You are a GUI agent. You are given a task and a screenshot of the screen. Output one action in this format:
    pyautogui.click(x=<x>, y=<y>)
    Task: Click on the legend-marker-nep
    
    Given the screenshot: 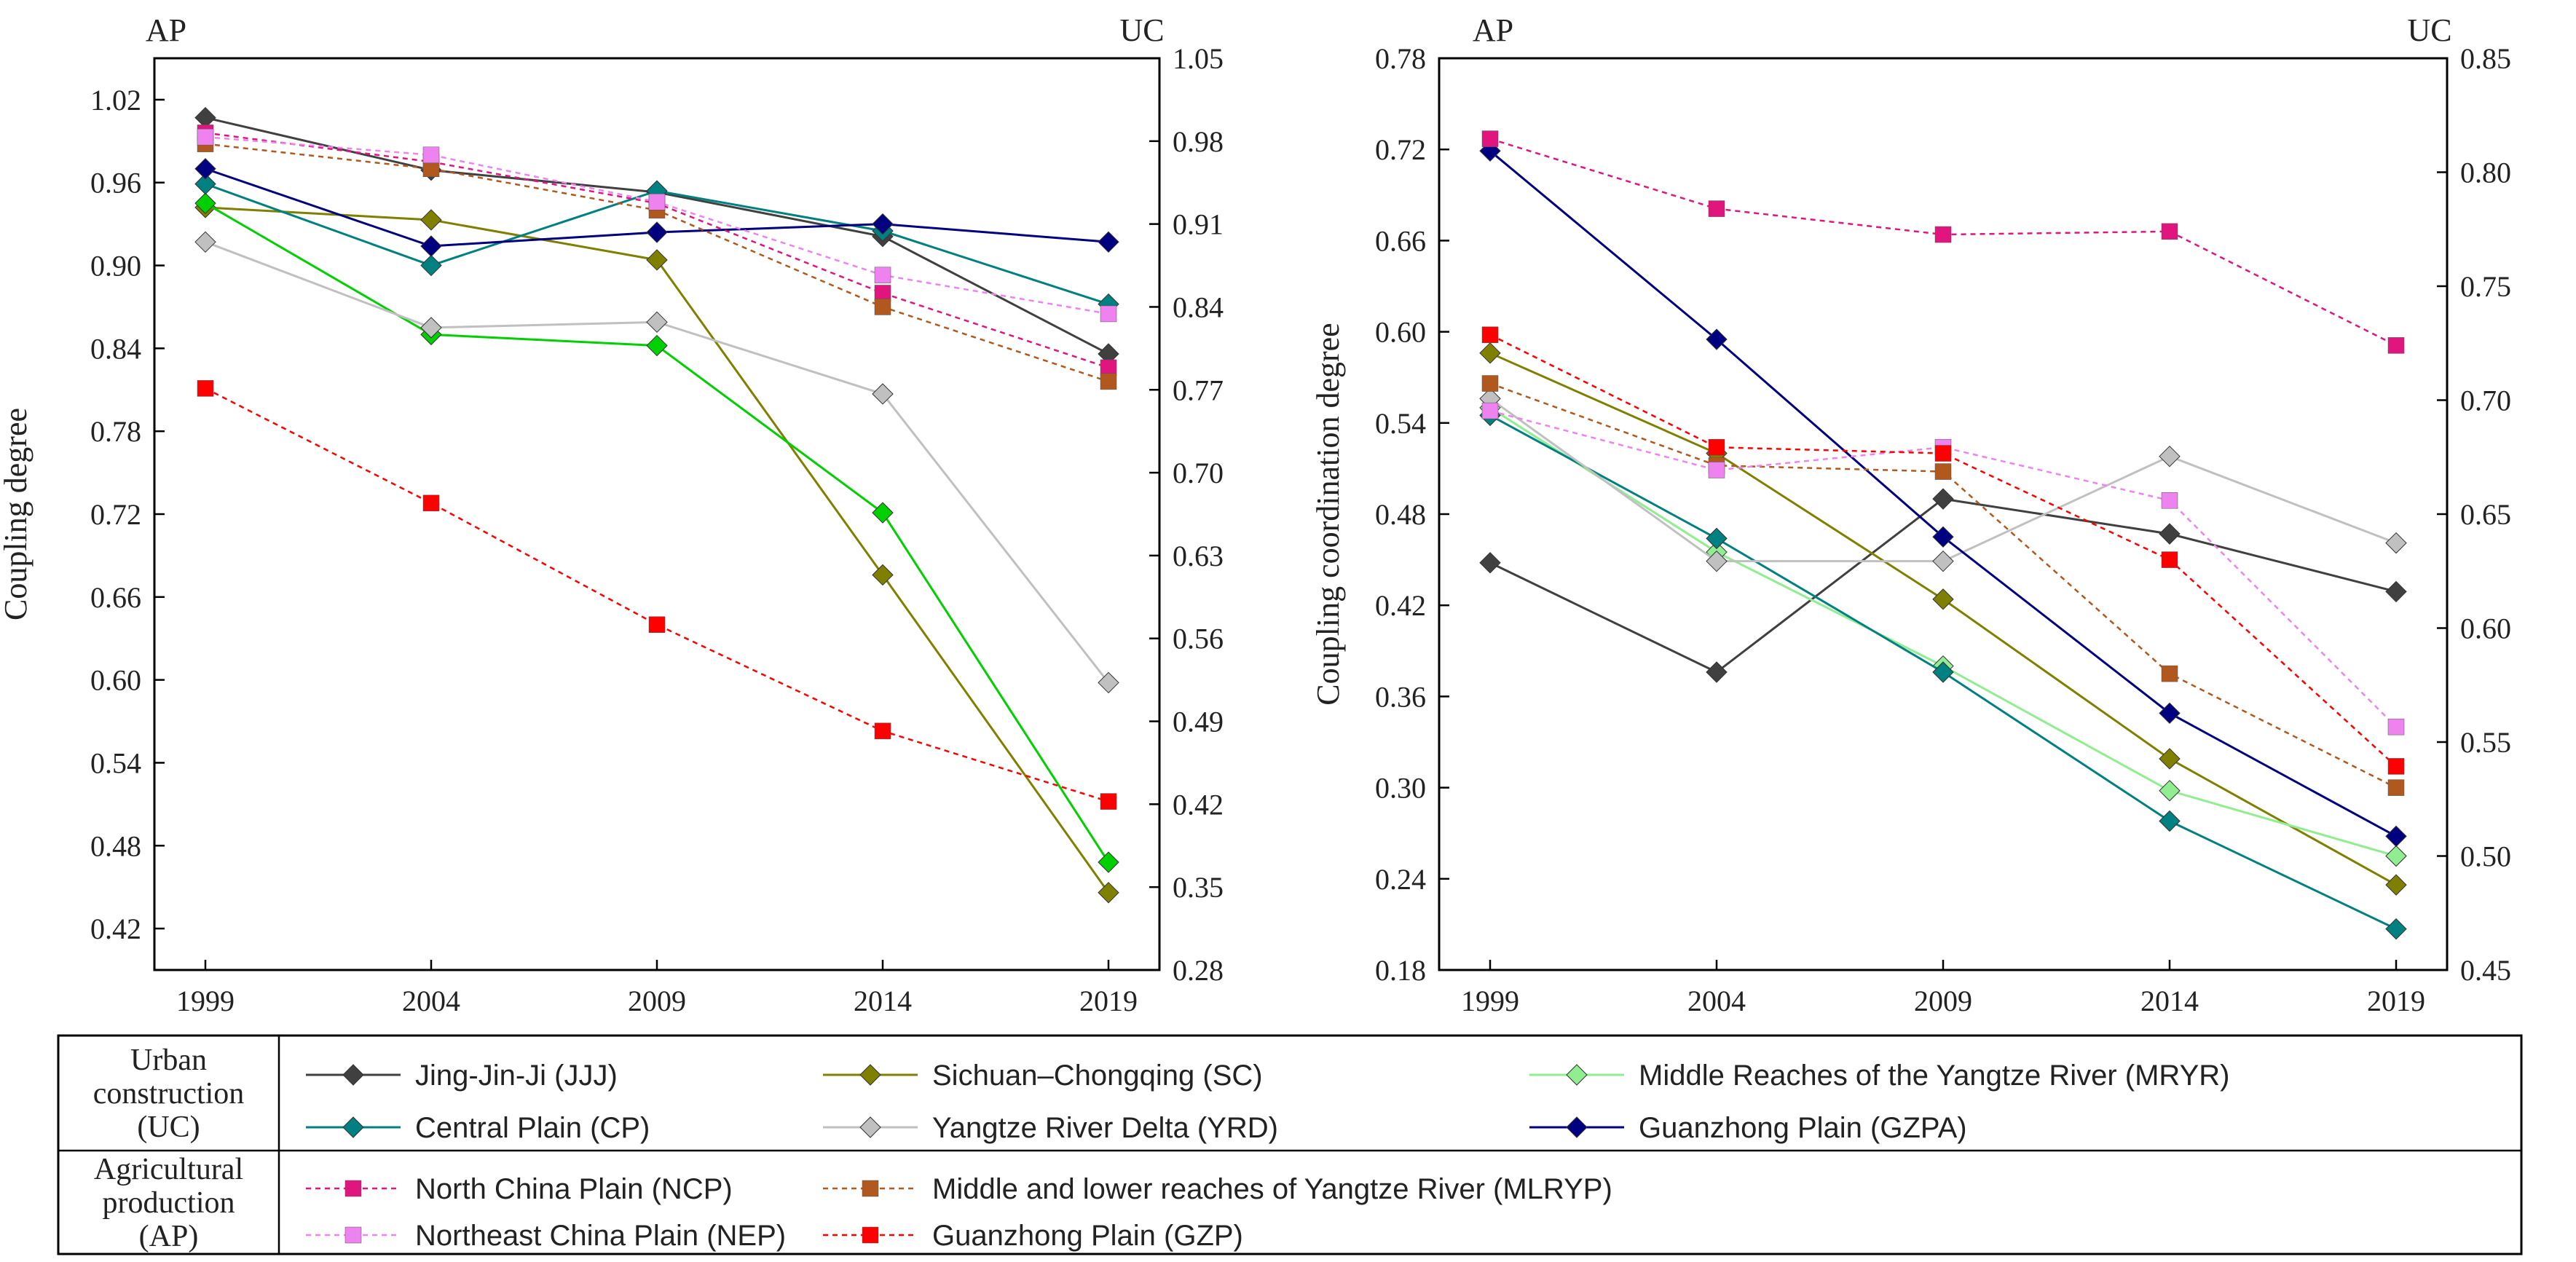 What is the action you would take?
    pyautogui.click(x=353, y=1235)
    